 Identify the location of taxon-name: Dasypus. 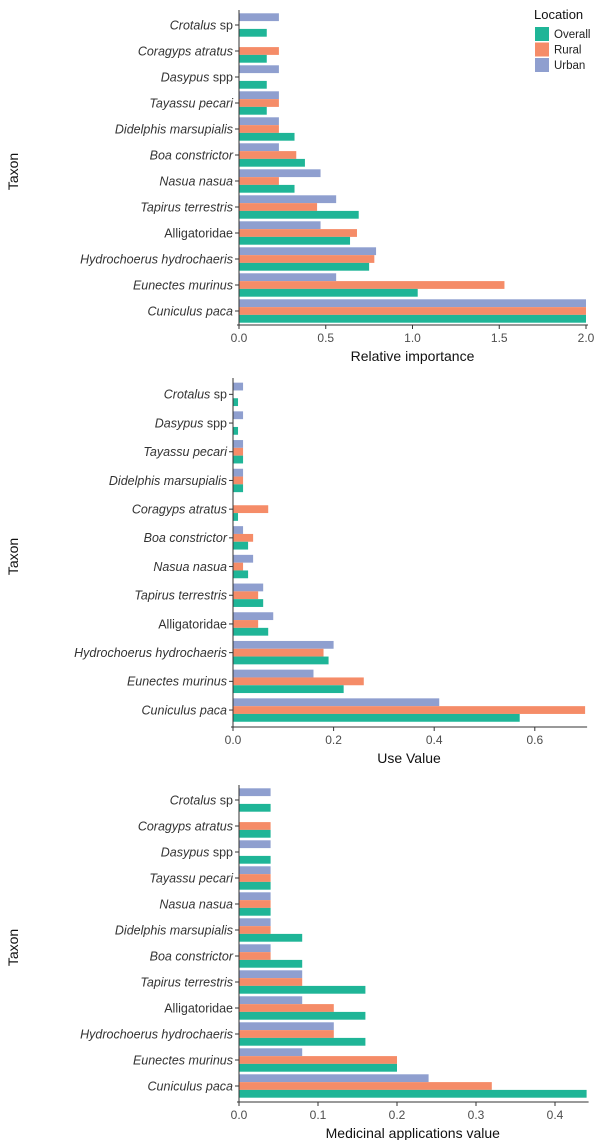
(185, 852).